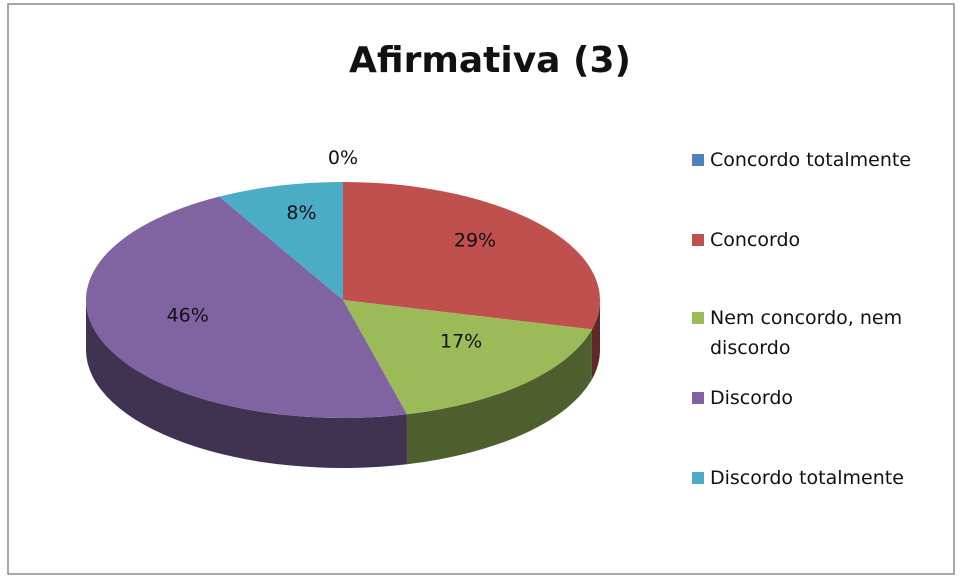  Describe the element at coordinates (475, 240) in the screenshot. I see `data-label: 29%` at that location.